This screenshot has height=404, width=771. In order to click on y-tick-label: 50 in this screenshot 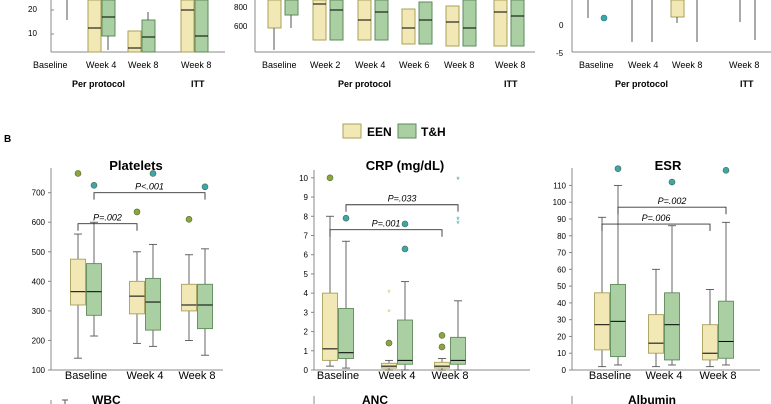, I will do `click(561, 286)`.